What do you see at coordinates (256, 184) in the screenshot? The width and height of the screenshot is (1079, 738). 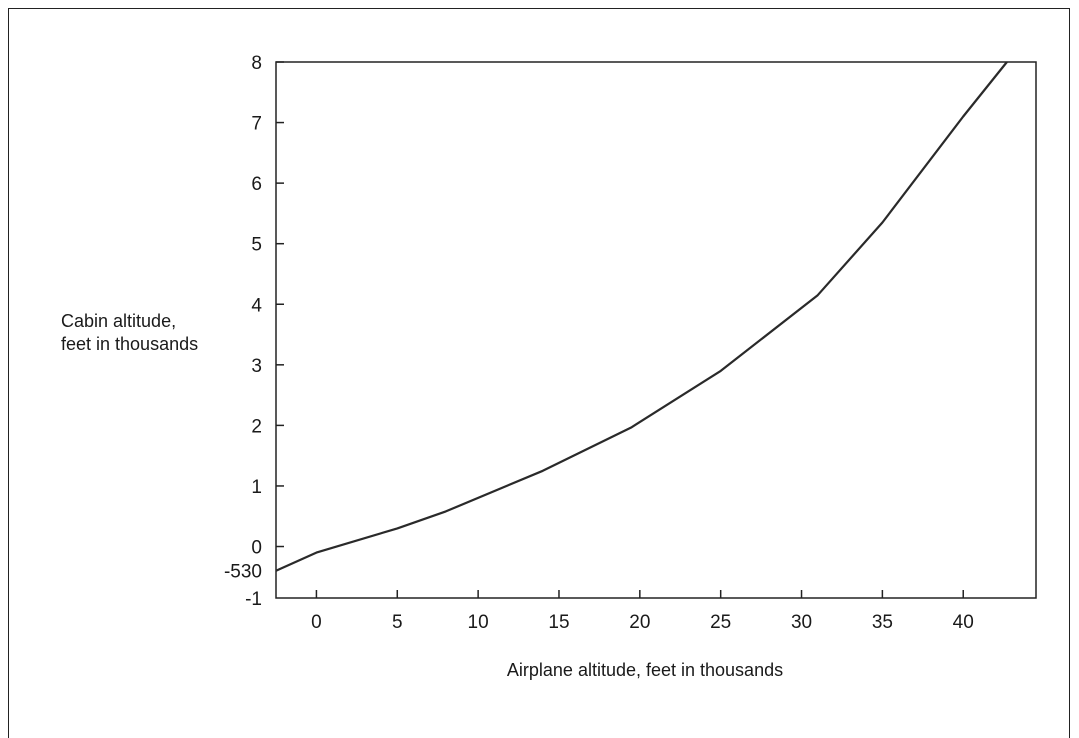 I see `y-tick-label: 6` at bounding box center [256, 184].